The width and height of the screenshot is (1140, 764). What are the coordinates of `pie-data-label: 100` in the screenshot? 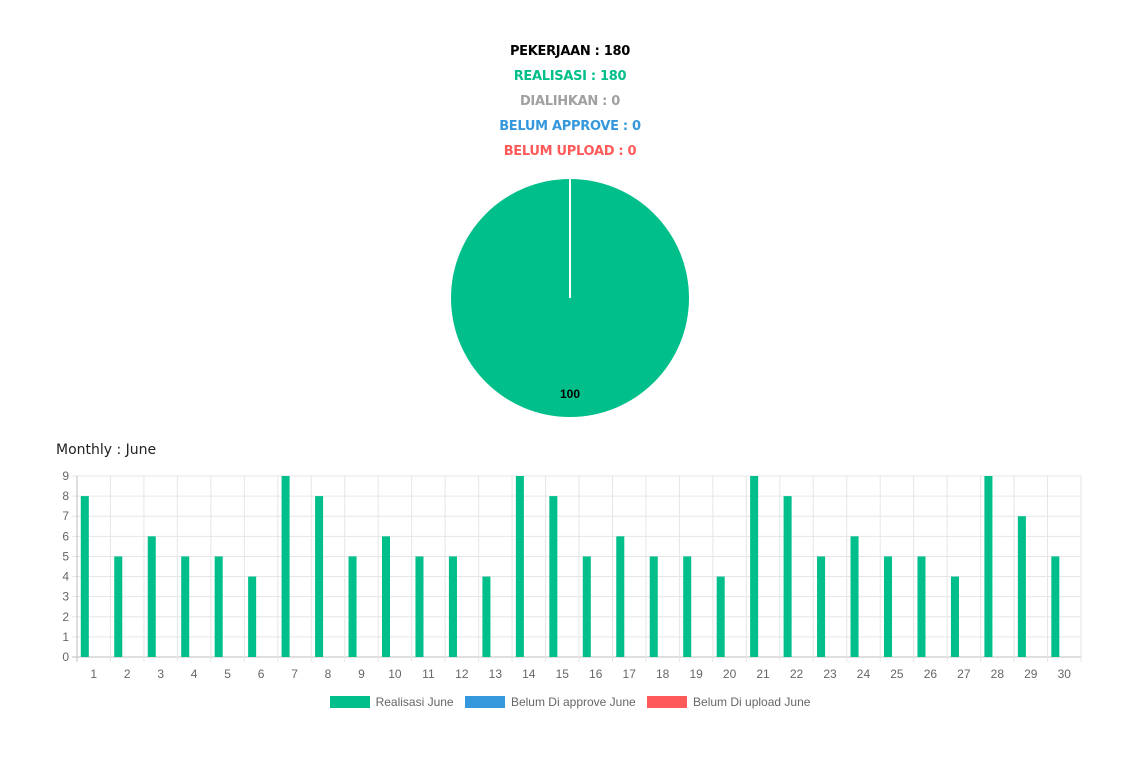 It's located at (570, 394).